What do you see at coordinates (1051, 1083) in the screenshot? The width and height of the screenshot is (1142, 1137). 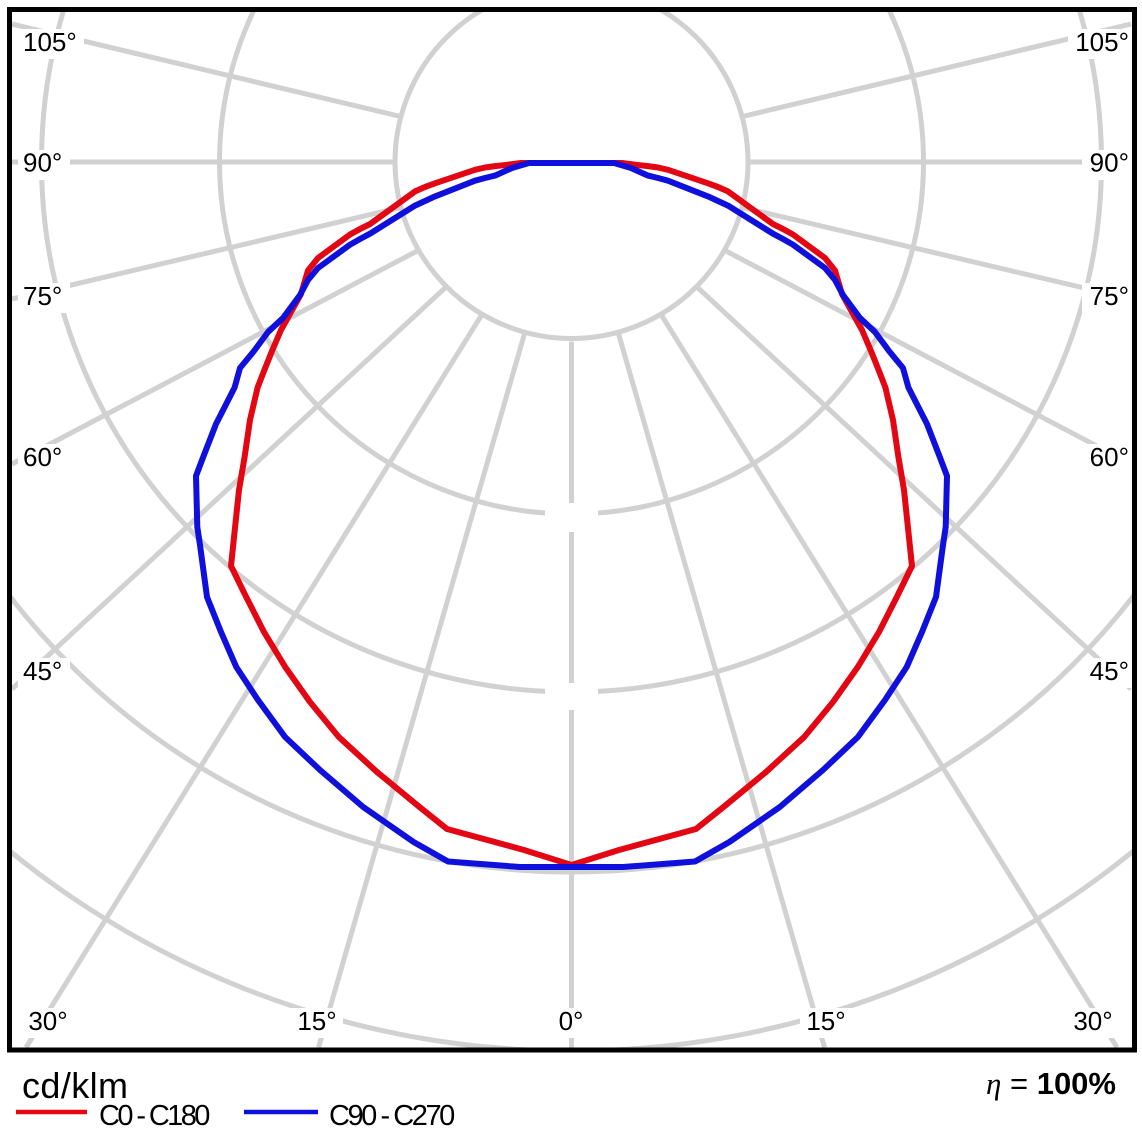 I see `svg-text: η = 100%` at bounding box center [1051, 1083].